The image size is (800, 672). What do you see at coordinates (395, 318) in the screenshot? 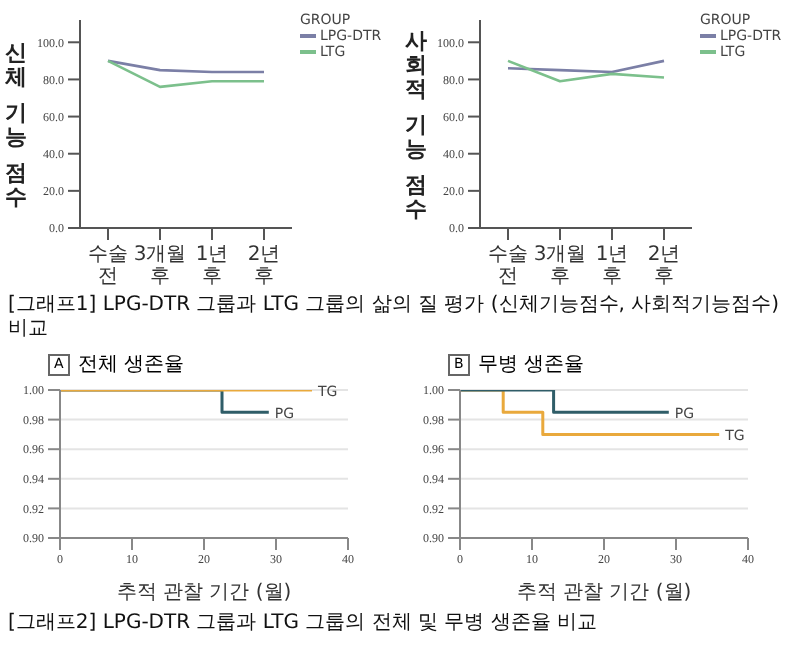
I see `text: [그래프1] LPG-DTR 그룹과 LTG 그룹의 삶의 질 평가 (신체기능점수, 사회적기능점수) 비교` at bounding box center [395, 318].